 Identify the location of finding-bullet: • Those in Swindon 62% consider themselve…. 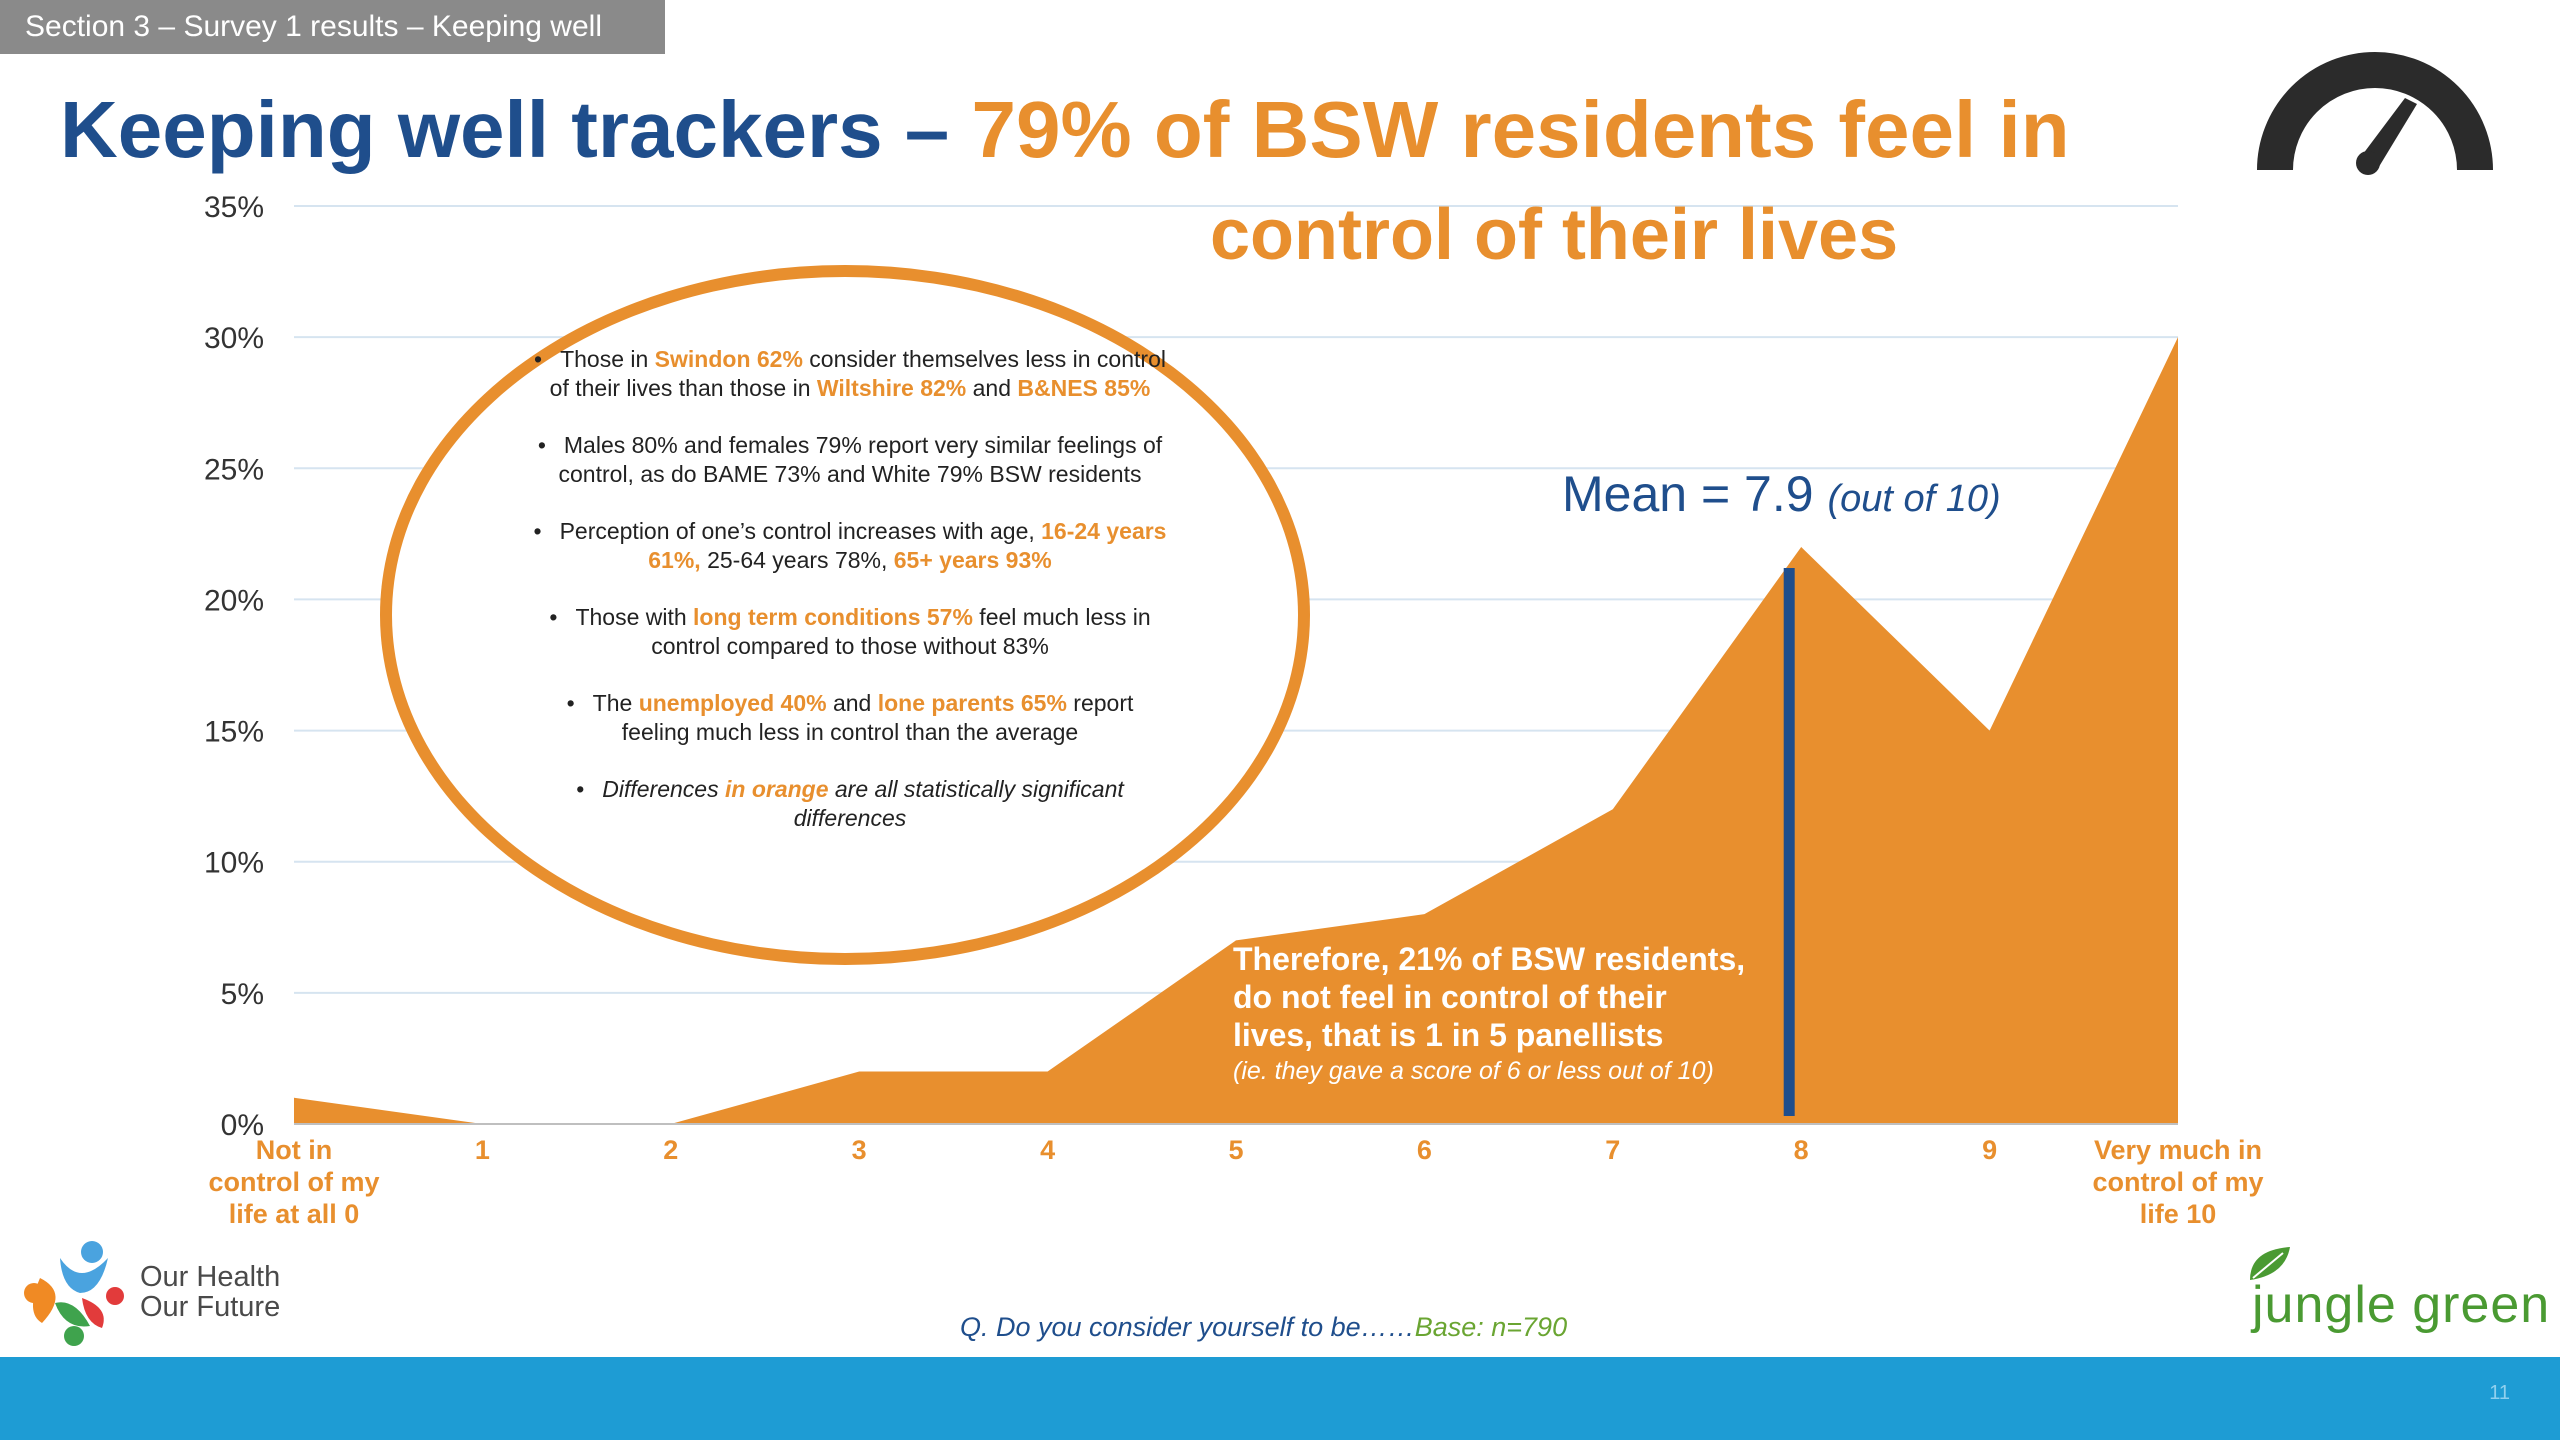
(850, 374).